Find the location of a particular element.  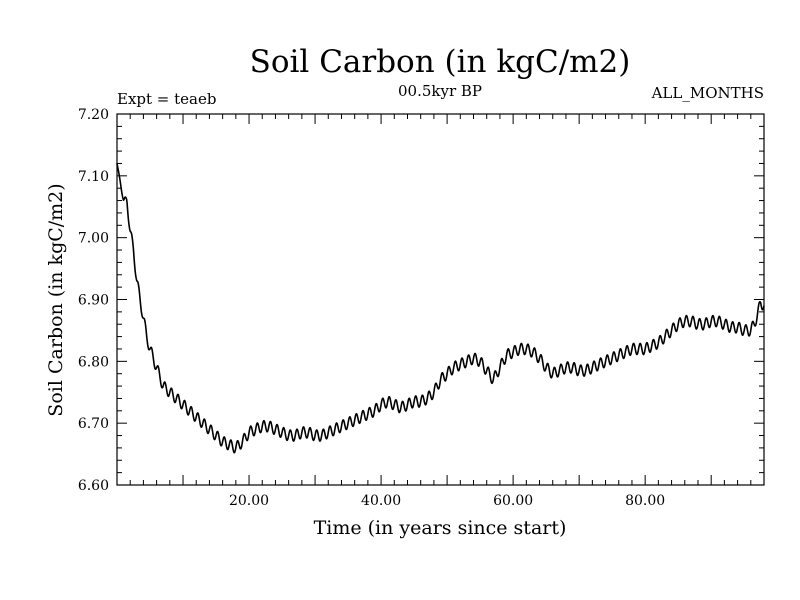

y-tick-label: 7.10 is located at coordinates (93, 177).